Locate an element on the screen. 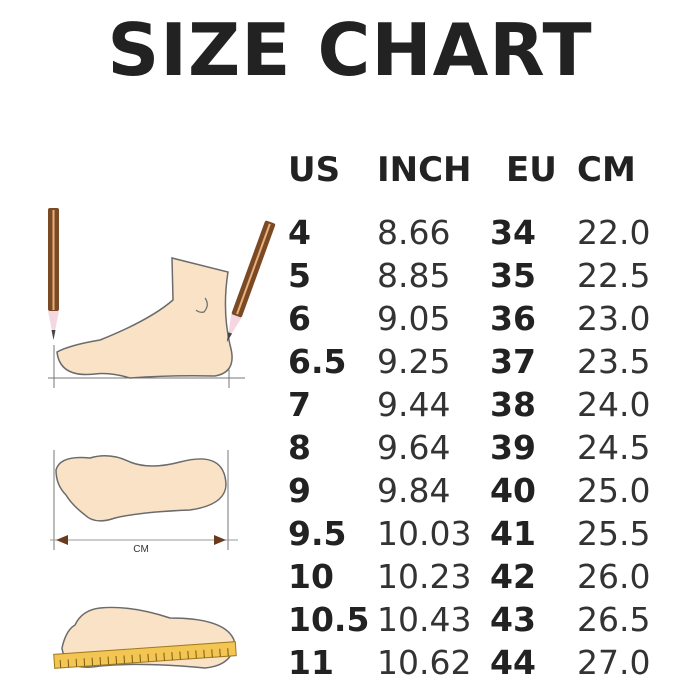  column-header: CM is located at coordinates (606, 170).